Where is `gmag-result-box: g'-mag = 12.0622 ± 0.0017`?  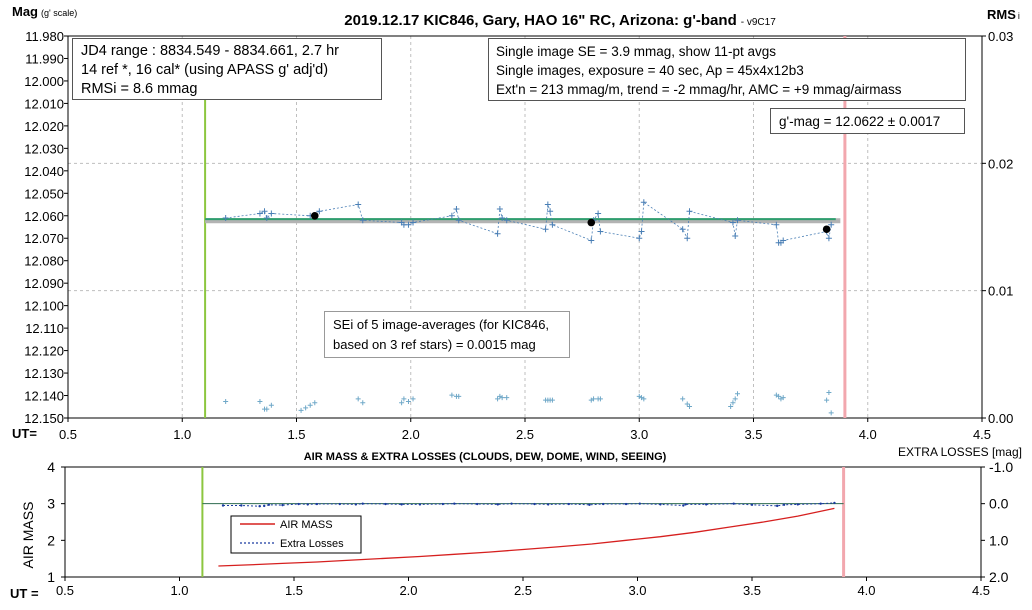 gmag-result-box: g'-mag = 12.0622 ± 0.0017 is located at coordinates (867, 121).